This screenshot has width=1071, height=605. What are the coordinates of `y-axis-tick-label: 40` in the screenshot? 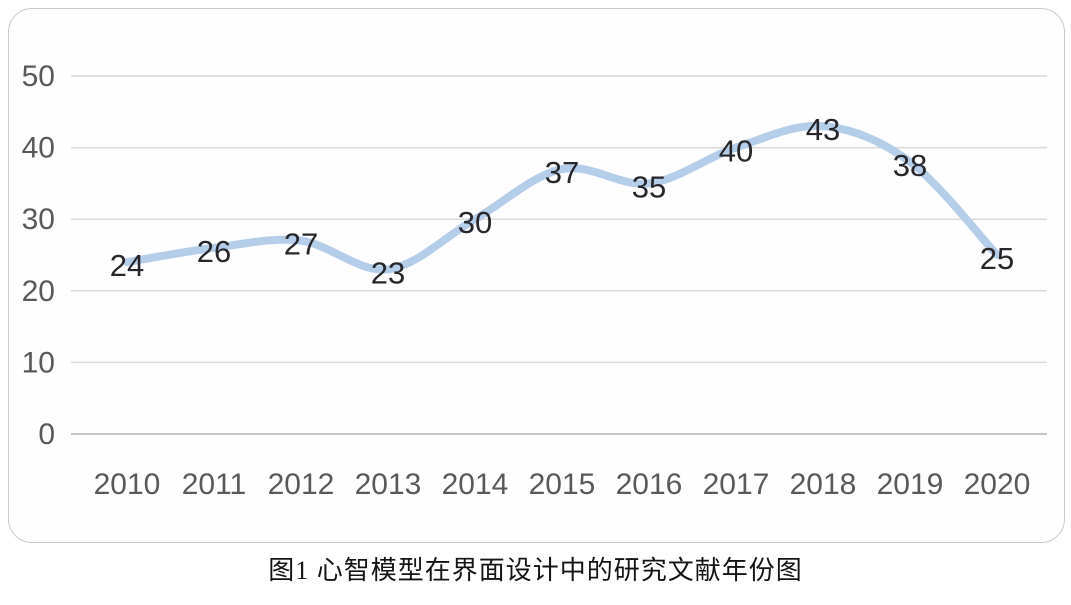 It's located at (38, 148).